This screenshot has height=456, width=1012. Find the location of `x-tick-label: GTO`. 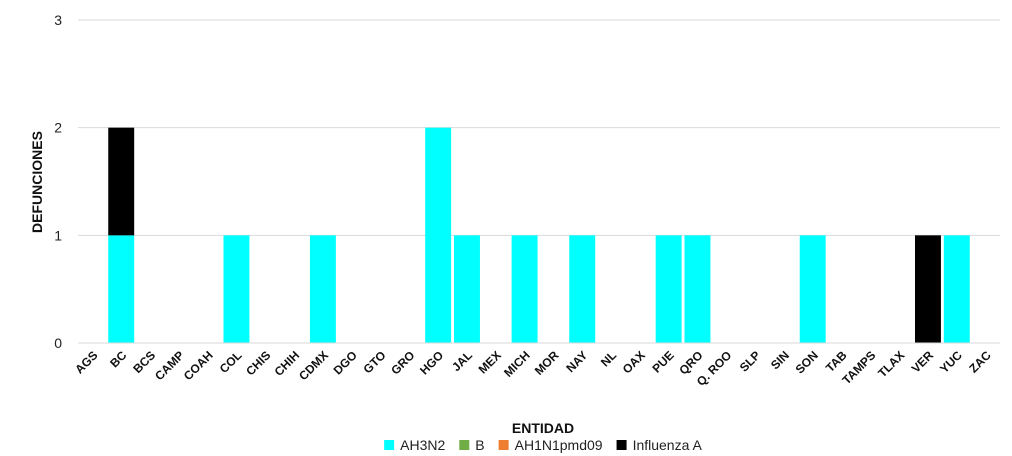

x-tick-label: GTO is located at coordinates (375, 362).